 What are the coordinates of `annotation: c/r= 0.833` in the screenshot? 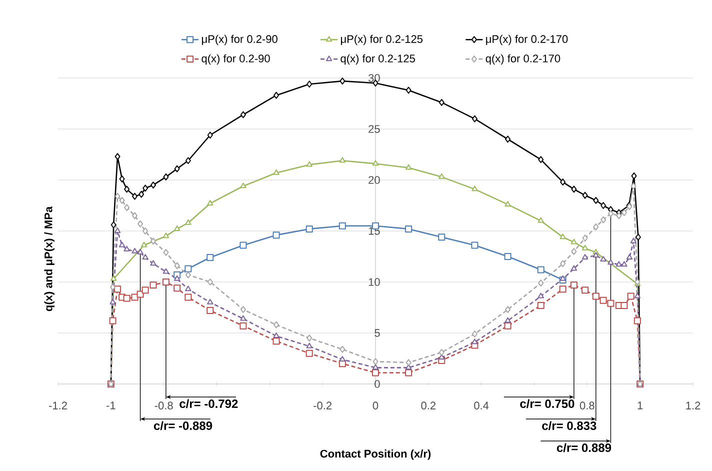 It's located at (569, 425).